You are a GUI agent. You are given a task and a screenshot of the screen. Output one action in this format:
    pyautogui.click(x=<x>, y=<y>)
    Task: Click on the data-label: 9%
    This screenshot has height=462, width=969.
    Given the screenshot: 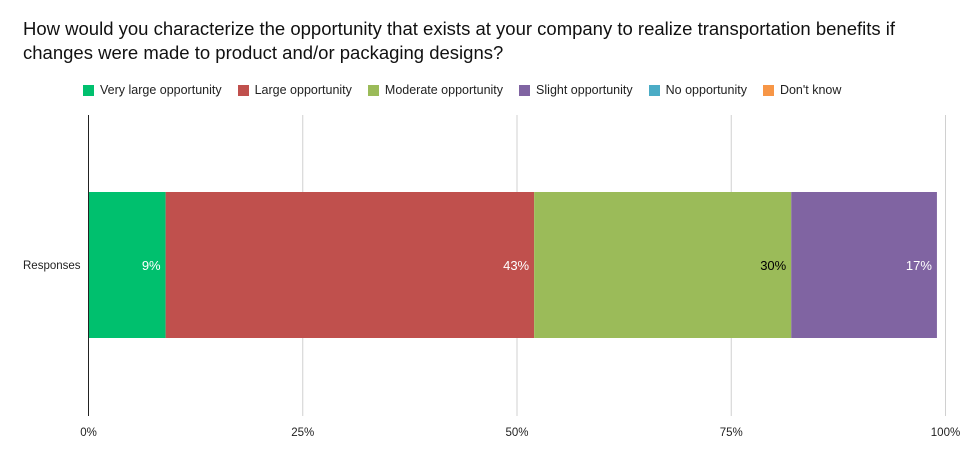 What is the action you would take?
    pyautogui.click(x=151, y=265)
    